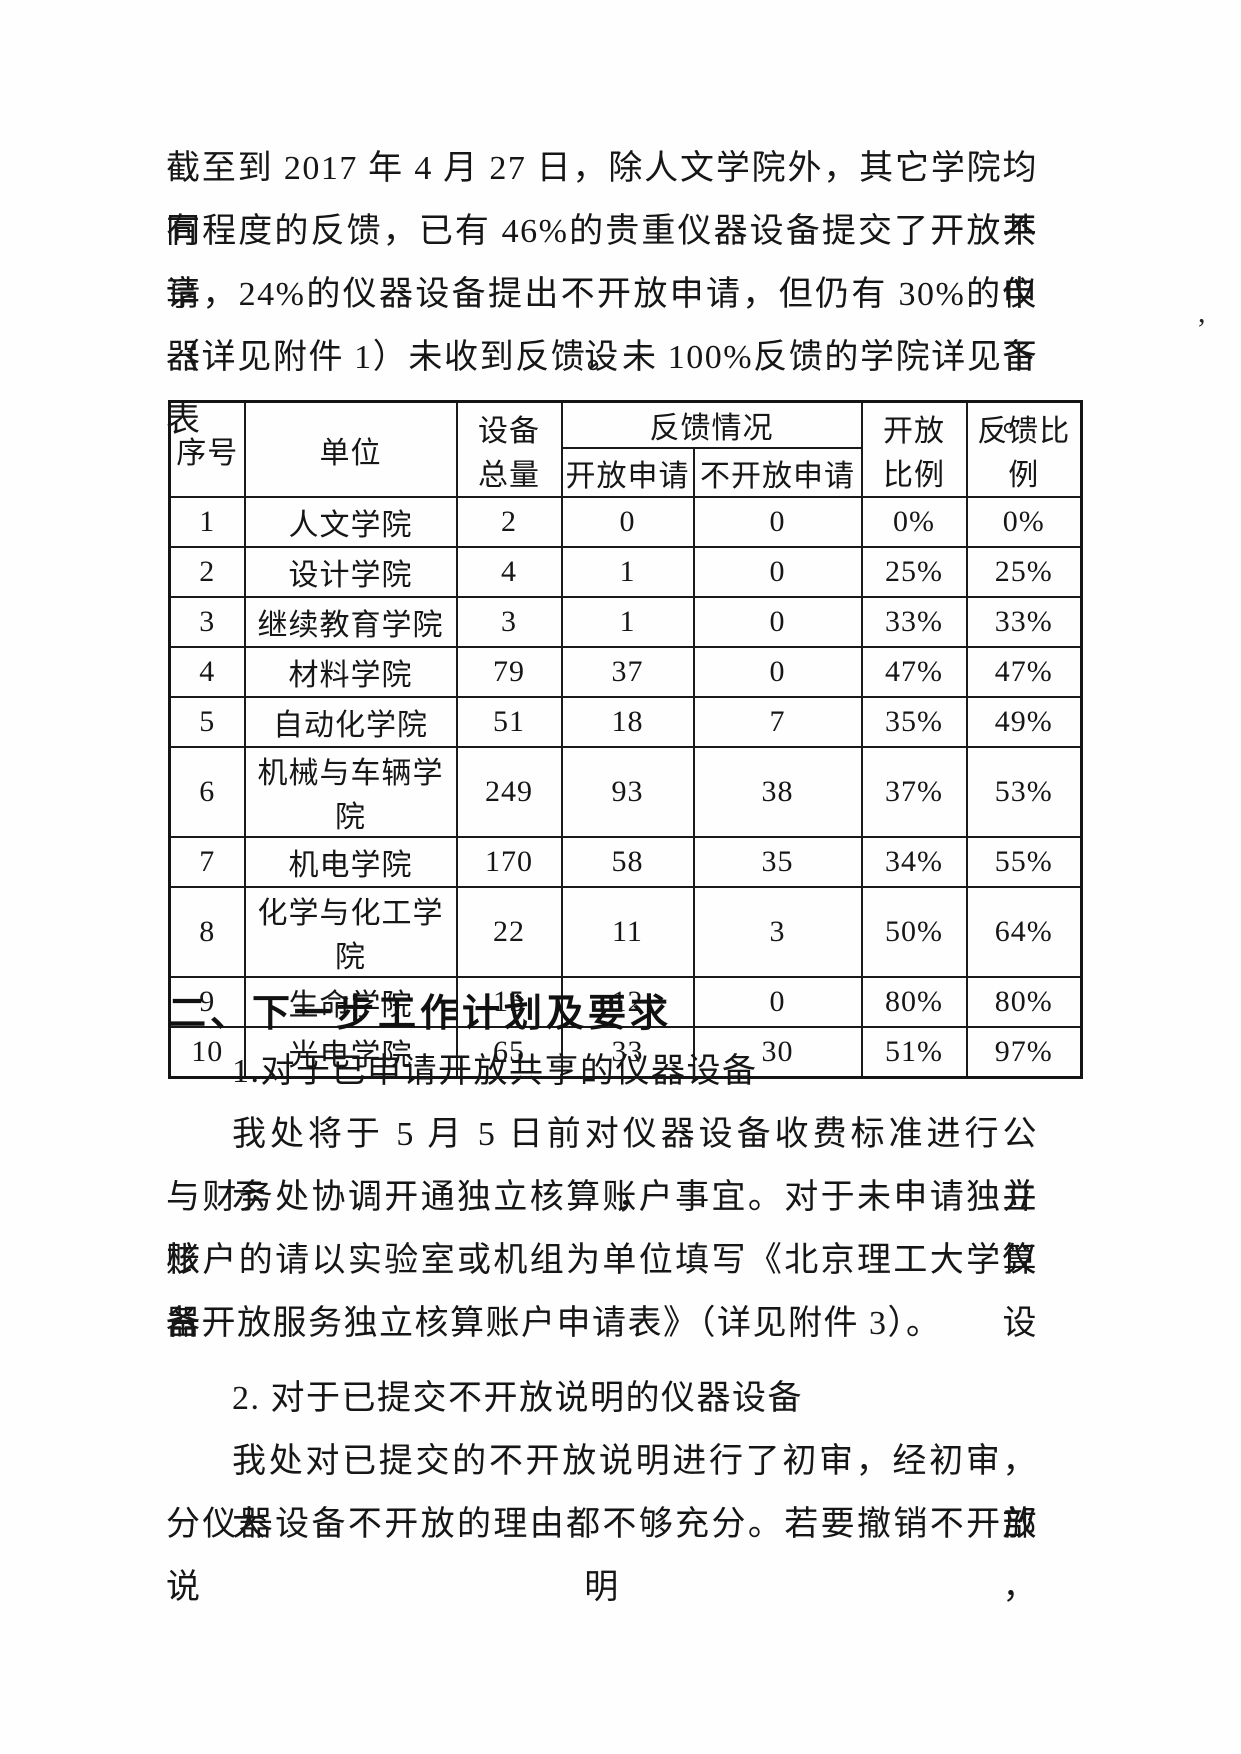 The width and height of the screenshot is (1241, 1754). I want to click on table-row: 3 继续教育学院 3 1 0 33% 33%, so click(625, 622).